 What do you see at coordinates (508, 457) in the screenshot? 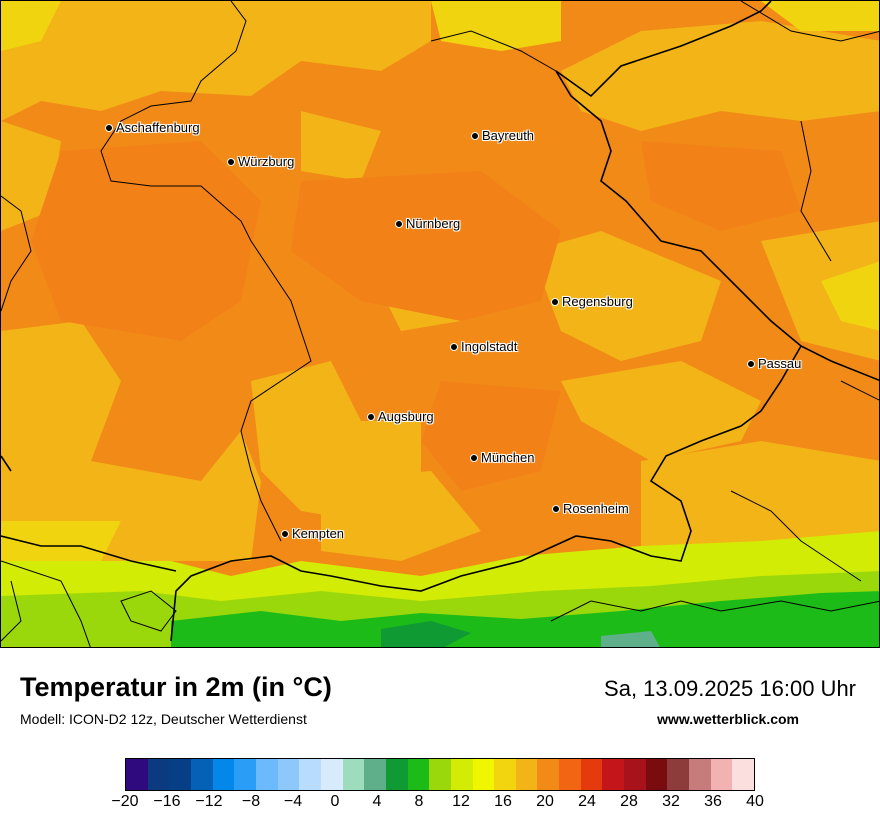
I see `city-label: München` at bounding box center [508, 457].